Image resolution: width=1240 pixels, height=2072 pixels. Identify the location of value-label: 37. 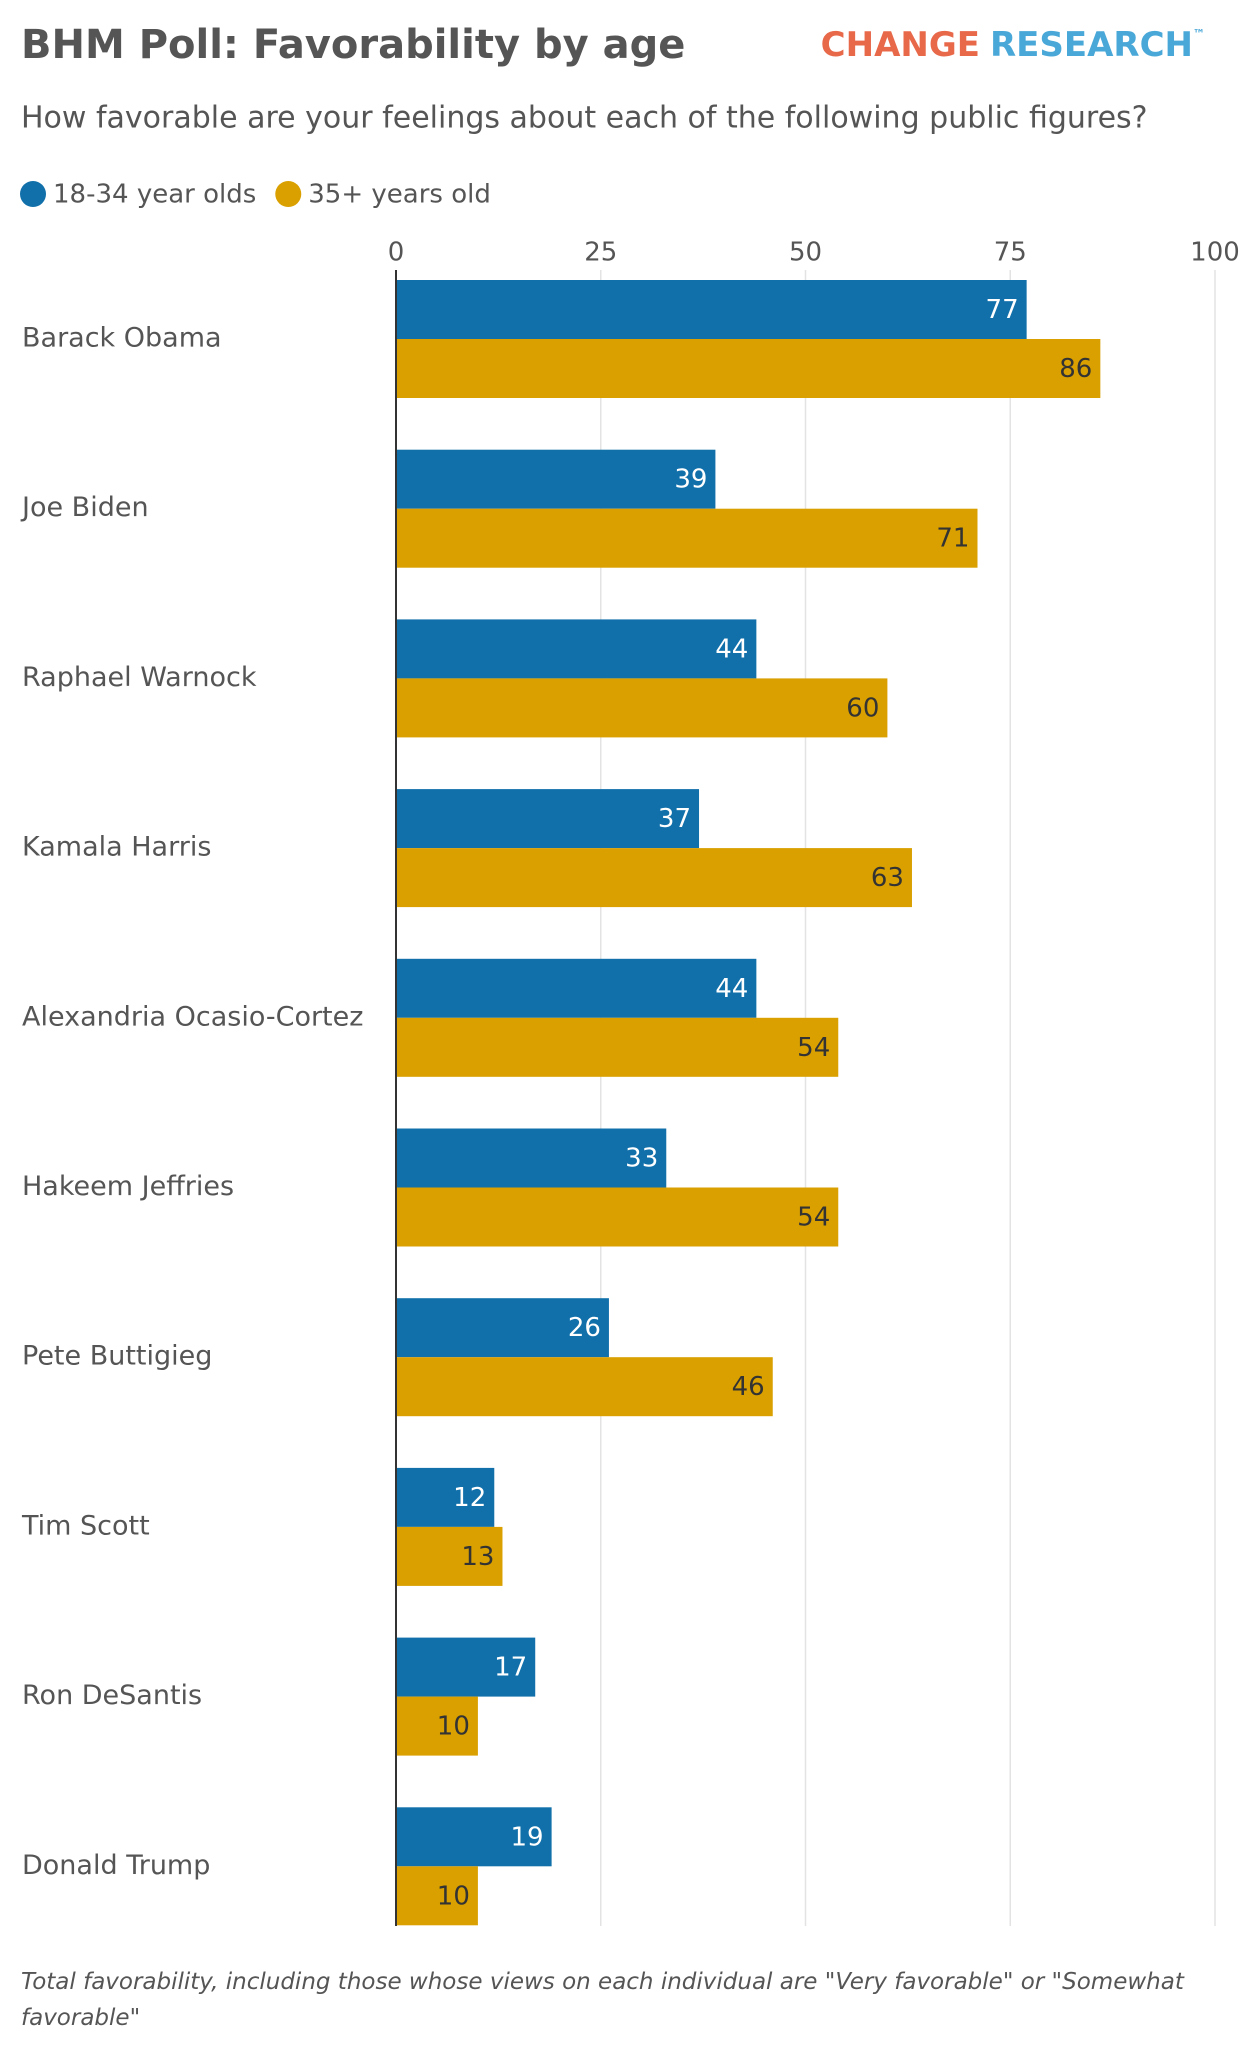
(674, 819).